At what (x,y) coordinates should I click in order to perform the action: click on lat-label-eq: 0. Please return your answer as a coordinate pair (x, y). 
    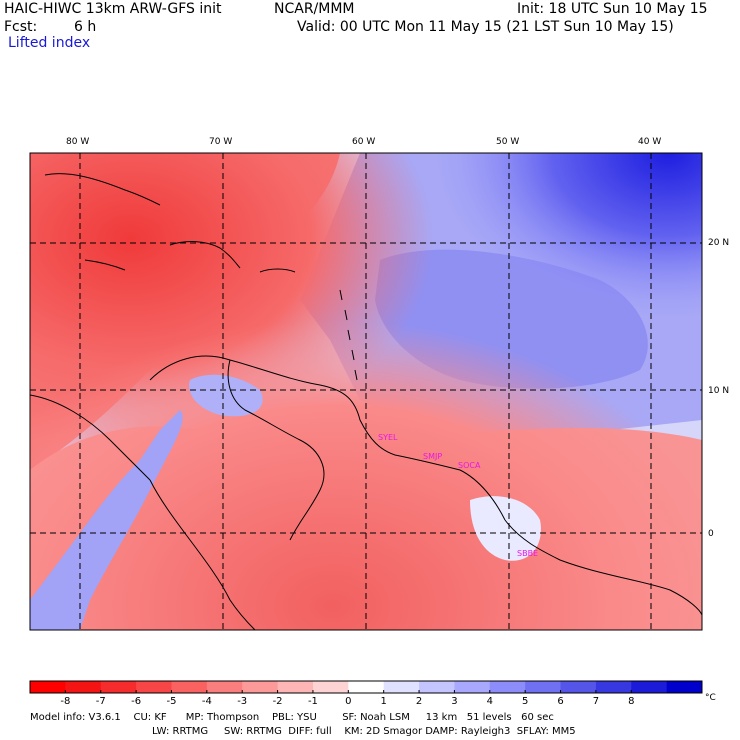
    Looking at the image, I should click on (711, 534).